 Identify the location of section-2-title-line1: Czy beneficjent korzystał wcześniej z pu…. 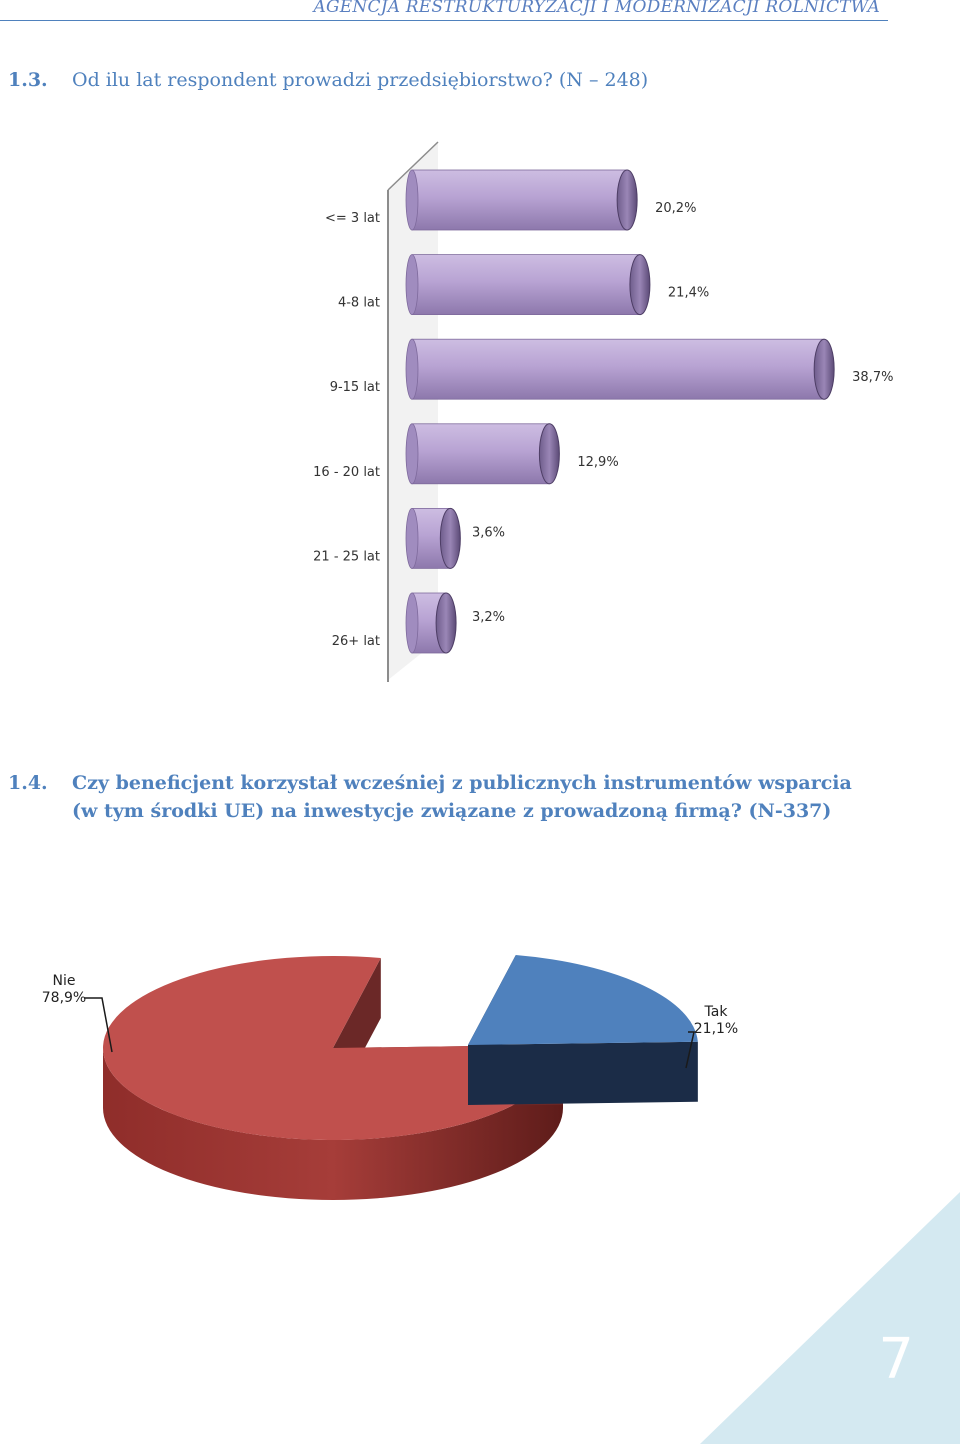
(462, 783).